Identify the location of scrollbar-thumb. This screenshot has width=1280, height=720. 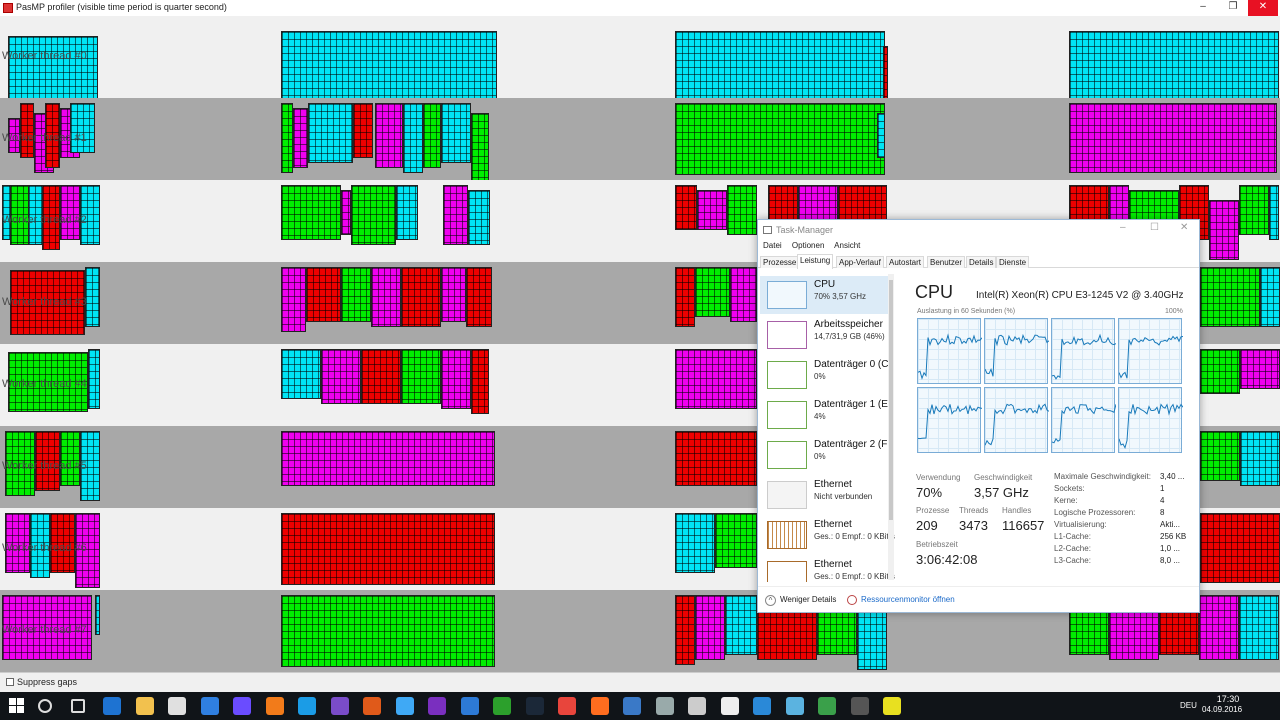
(891, 400).